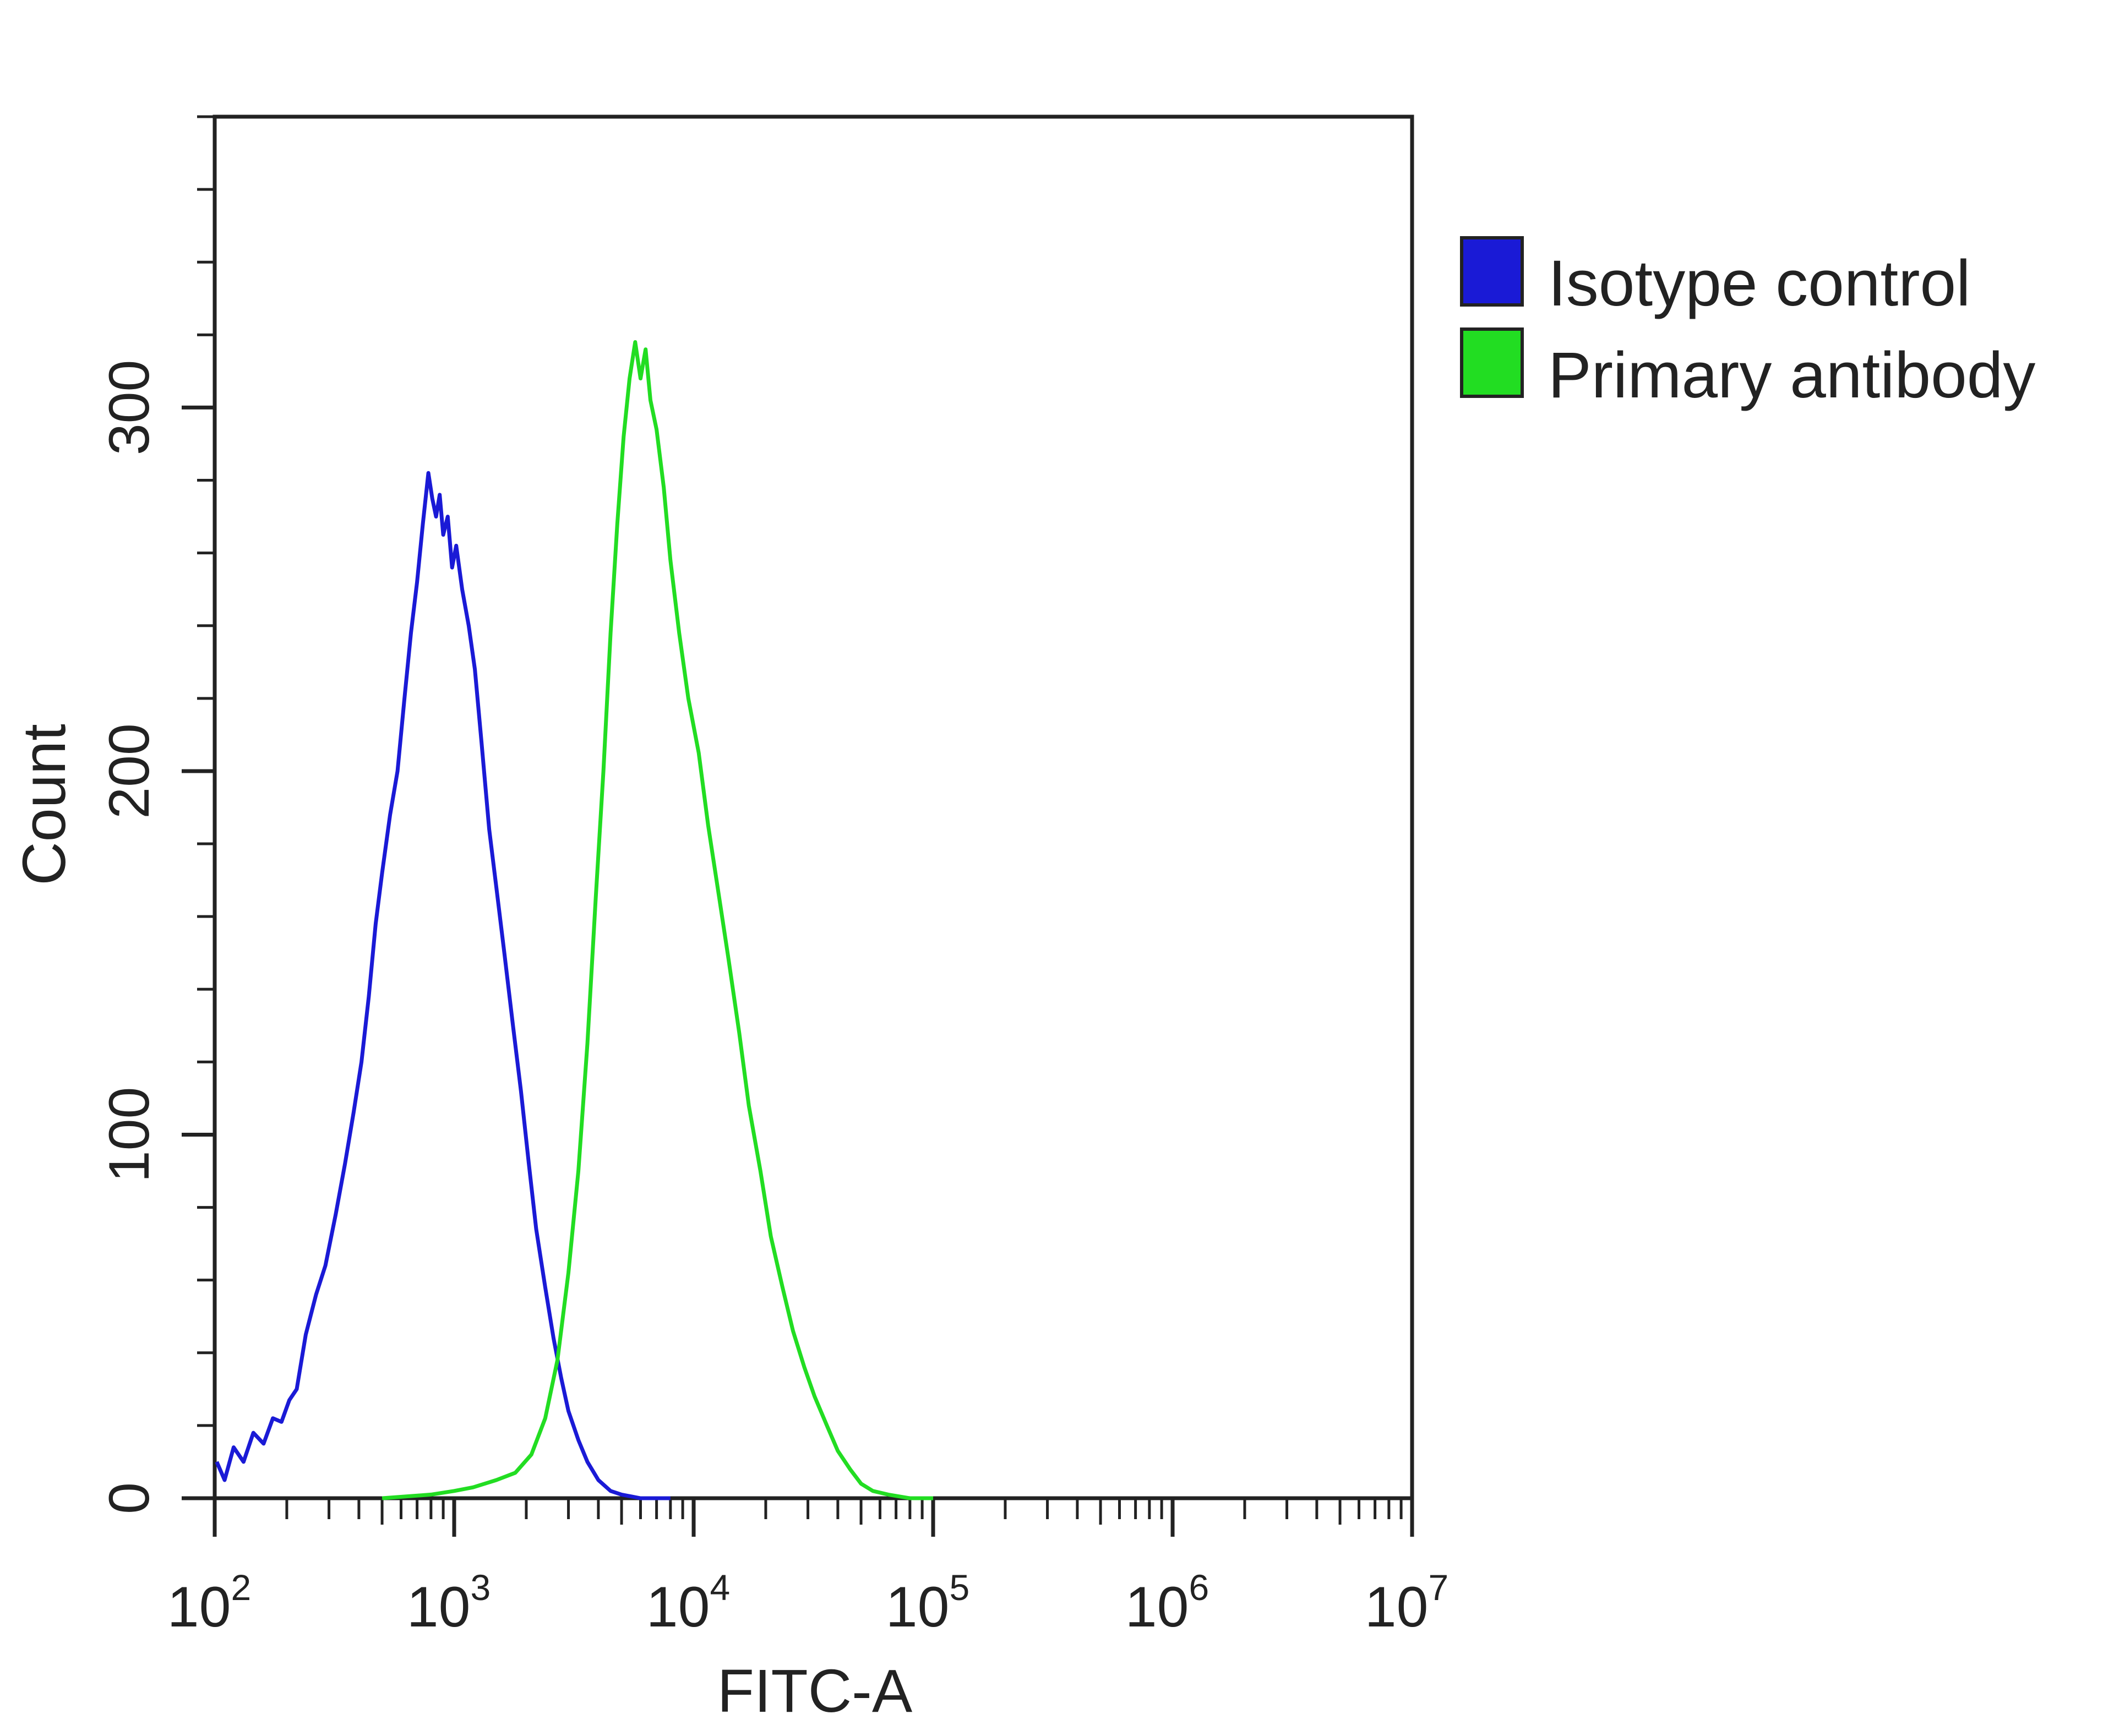 The image size is (2114, 1736). I want to click on x-axis-ticks, so click(814, 1518).